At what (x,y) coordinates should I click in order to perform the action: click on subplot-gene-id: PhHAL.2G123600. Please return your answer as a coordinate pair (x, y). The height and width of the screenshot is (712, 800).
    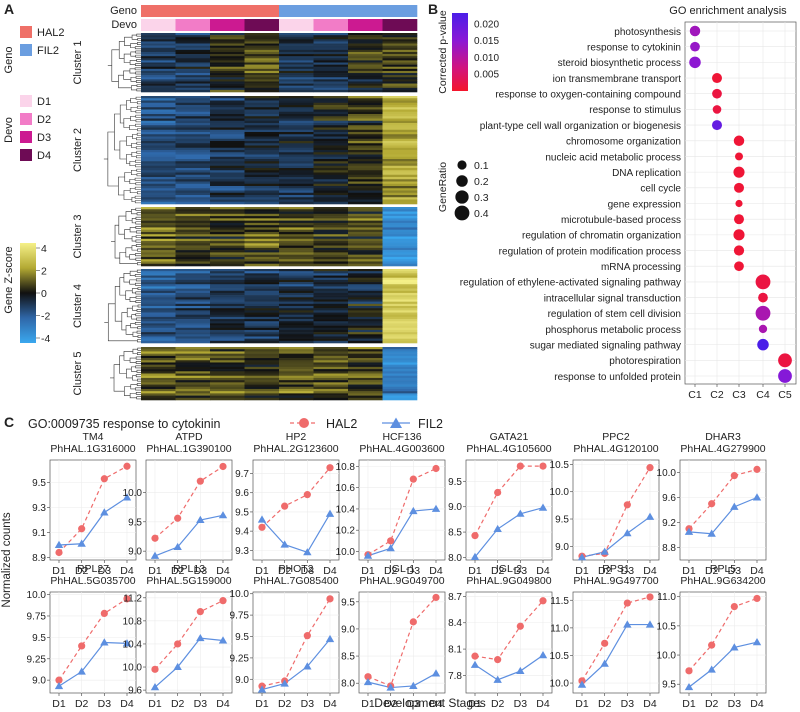
    Looking at the image, I should click on (295, 449).